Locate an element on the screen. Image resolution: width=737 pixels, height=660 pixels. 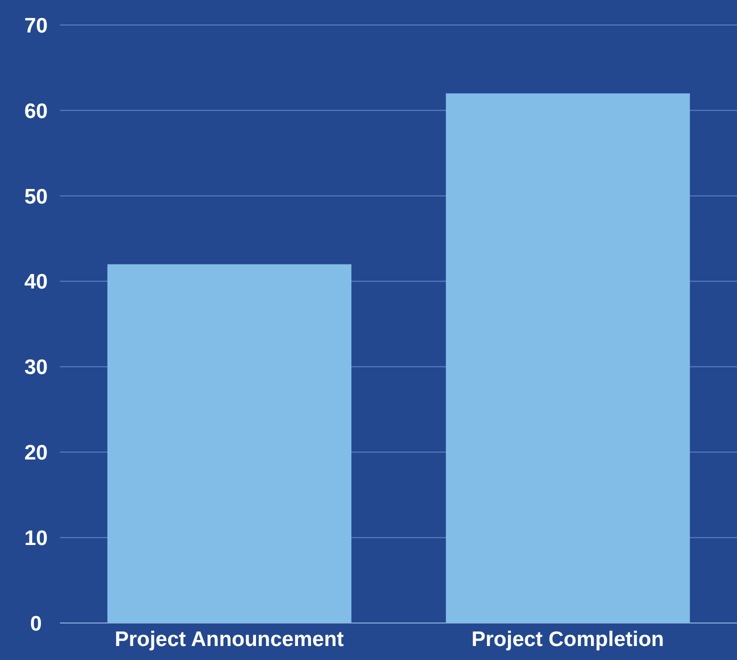
y-tick-label: 0 is located at coordinates (36, 624).